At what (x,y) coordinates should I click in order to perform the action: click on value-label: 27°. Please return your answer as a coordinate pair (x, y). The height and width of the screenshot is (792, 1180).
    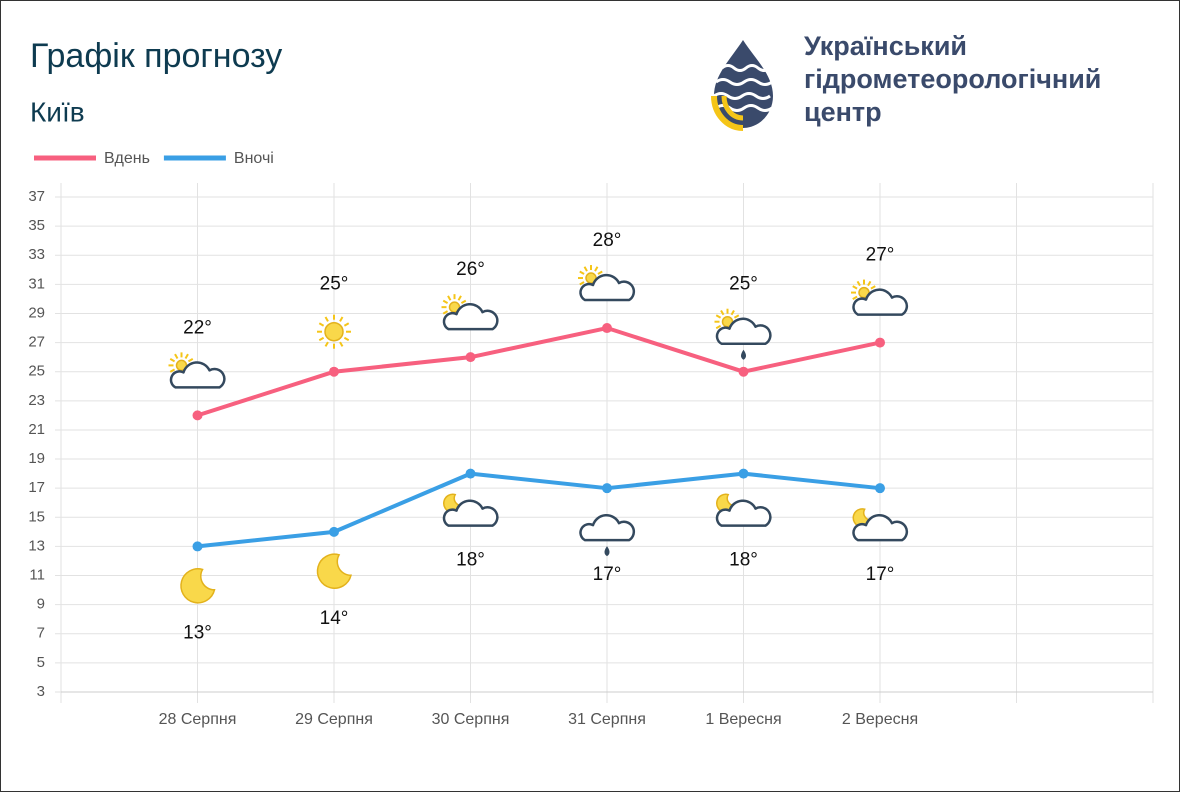
    Looking at the image, I should click on (880, 255).